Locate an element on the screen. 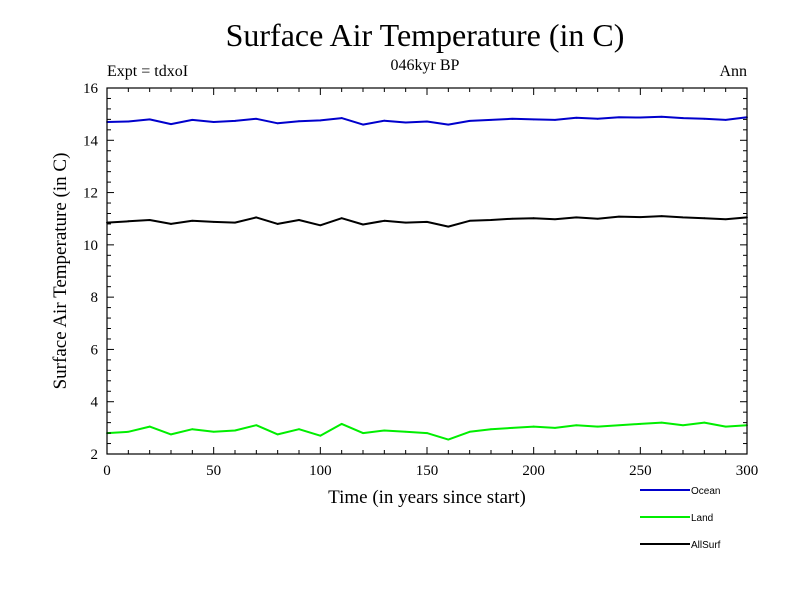  y-axis-label: Surface Air Temperature (in C) is located at coordinates (60, 271).